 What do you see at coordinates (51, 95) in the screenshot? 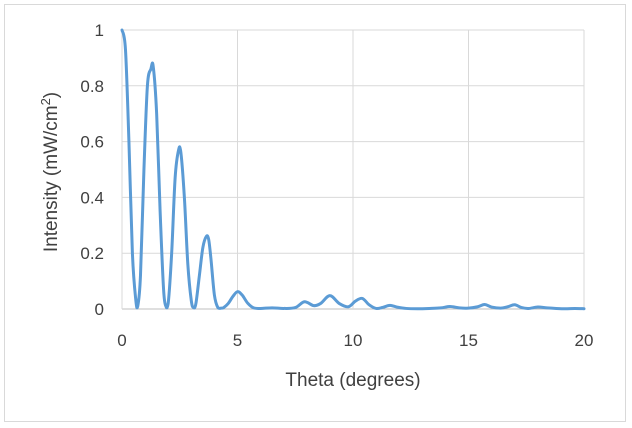
I see `y-axis-title-close: )` at bounding box center [51, 95].